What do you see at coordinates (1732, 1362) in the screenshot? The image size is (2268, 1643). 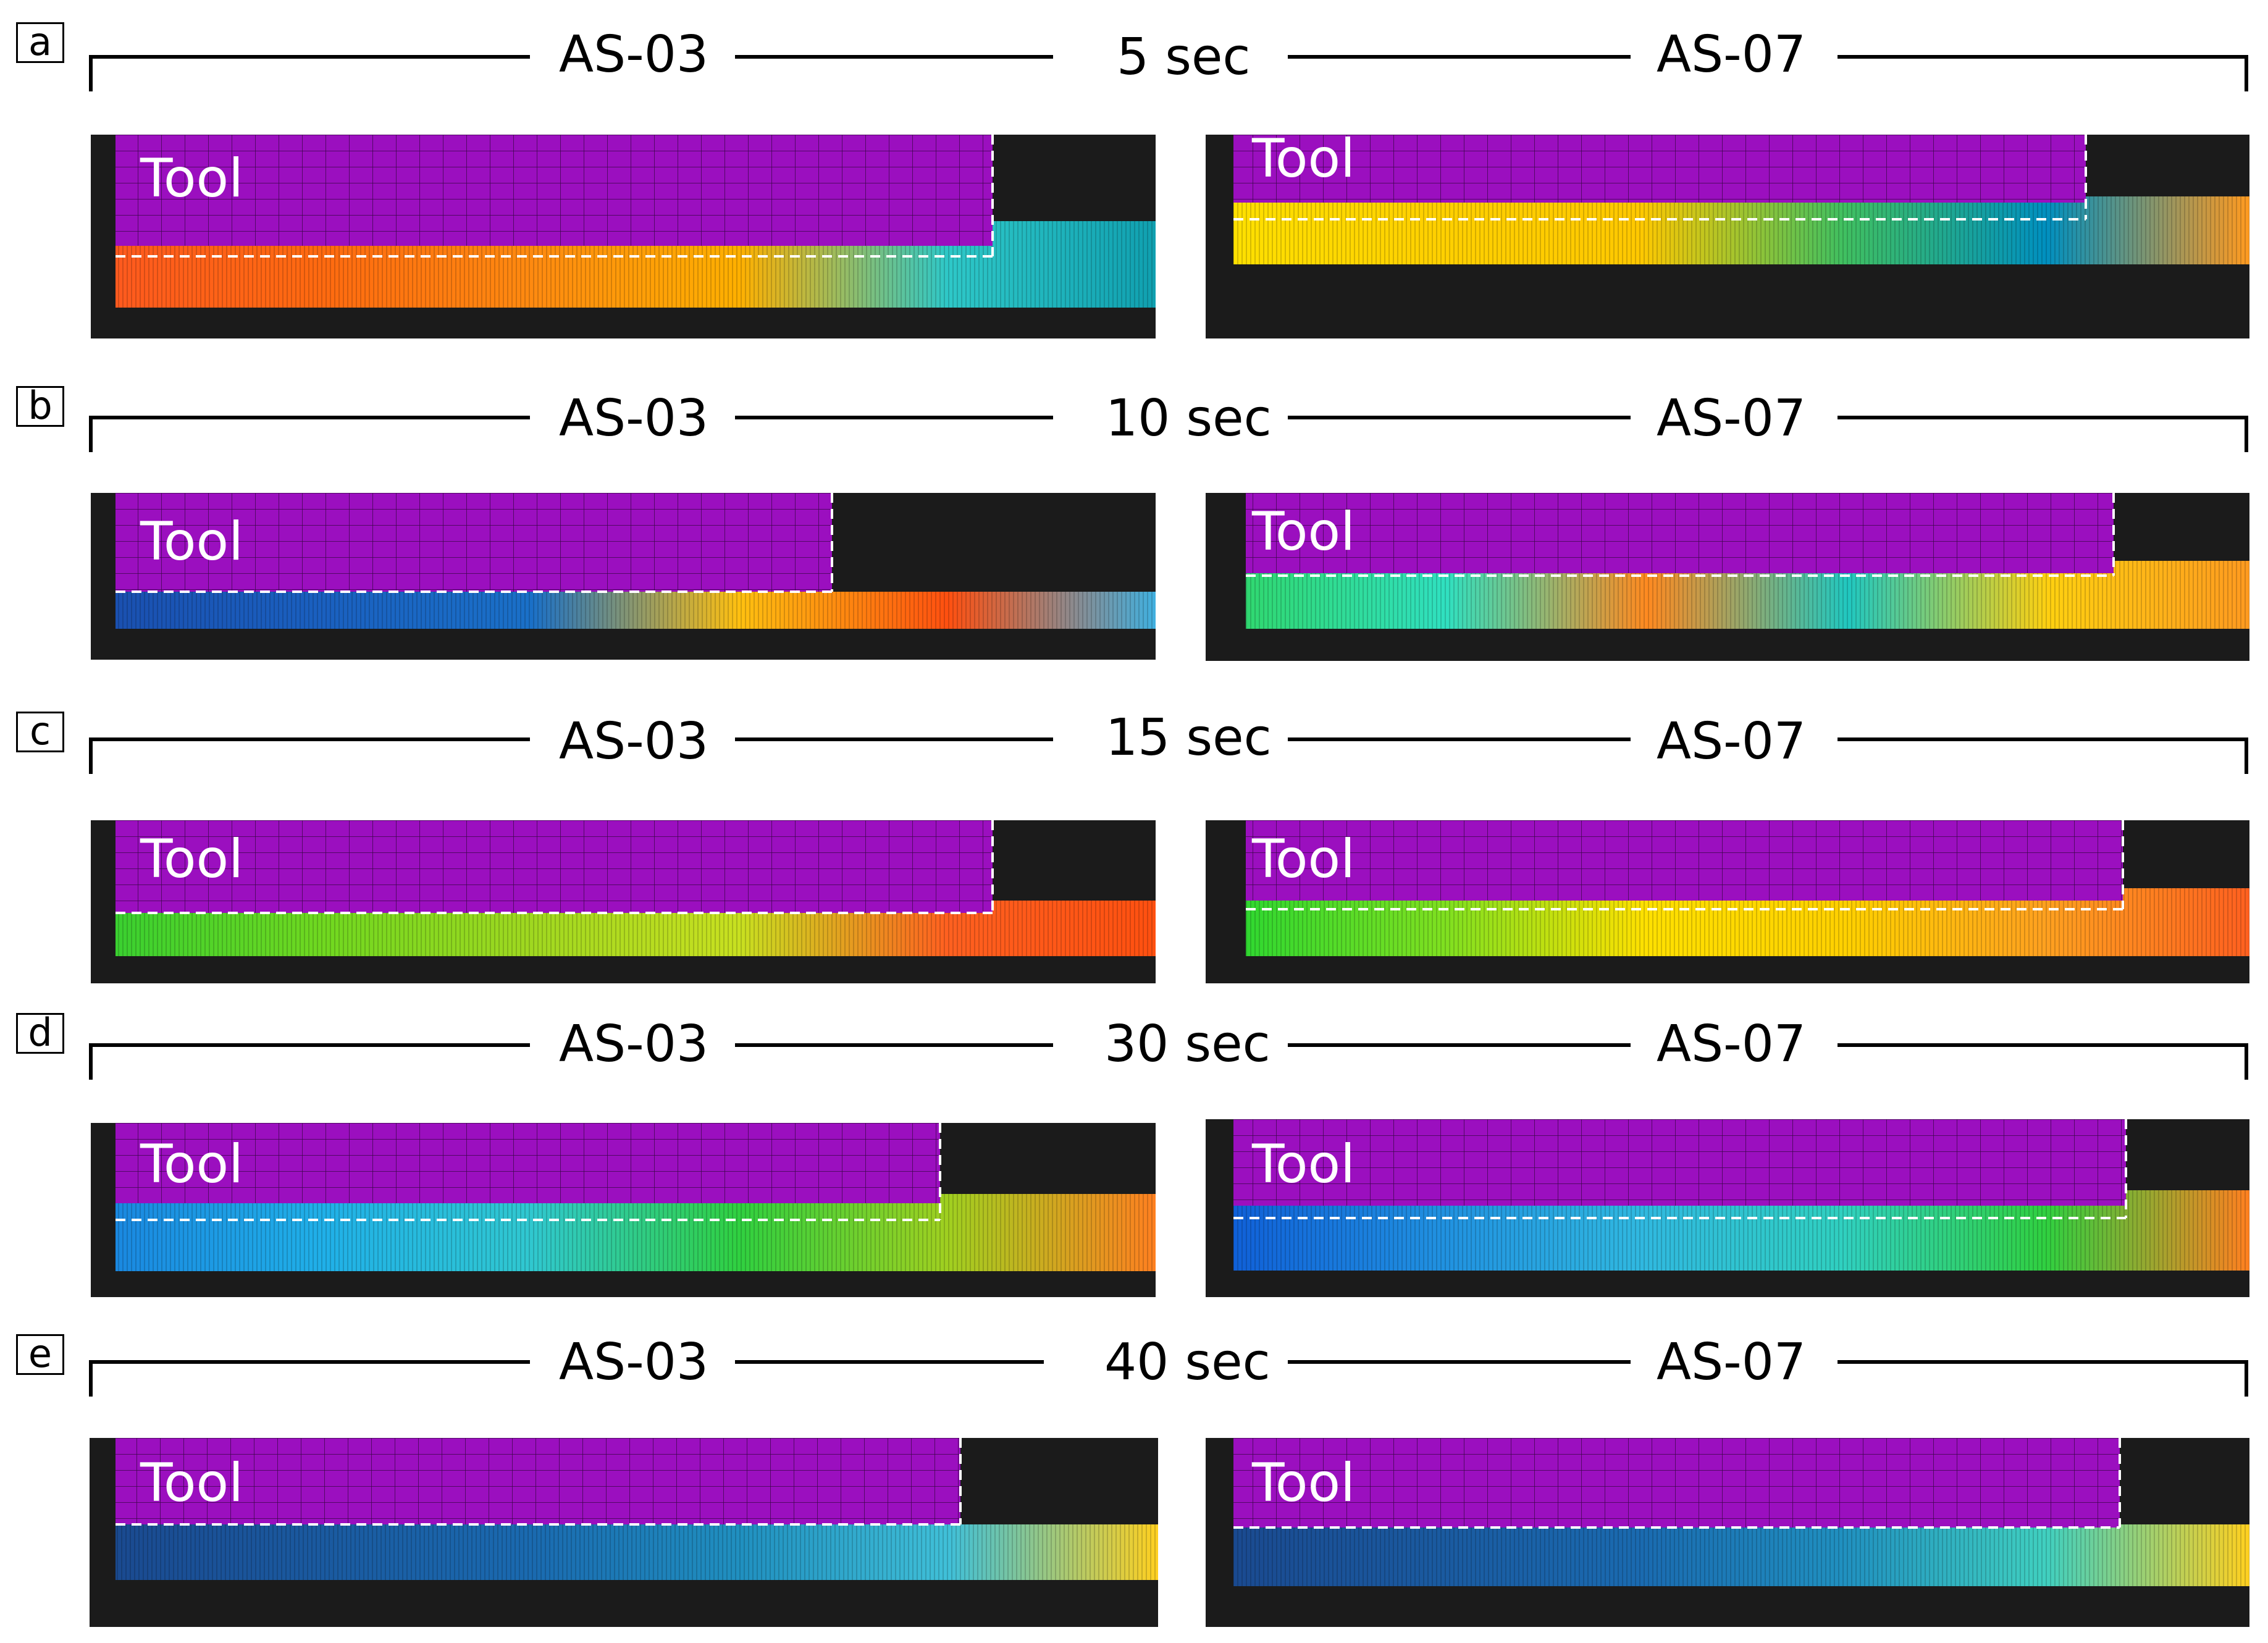 I see `row-e-right-label: AS-07` at bounding box center [1732, 1362].